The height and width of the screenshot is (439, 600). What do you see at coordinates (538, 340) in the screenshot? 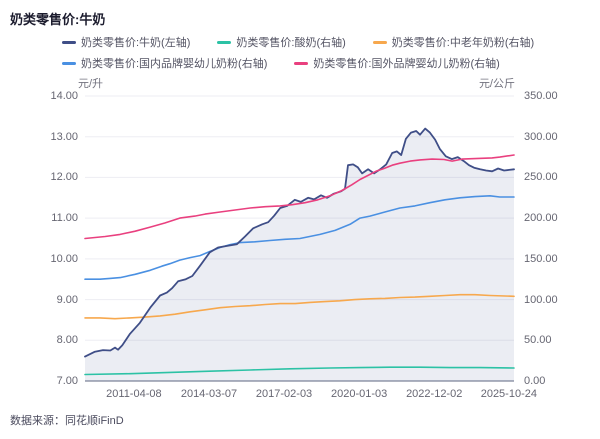
I see `right-tick-label: 50.00` at bounding box center [538, 340].